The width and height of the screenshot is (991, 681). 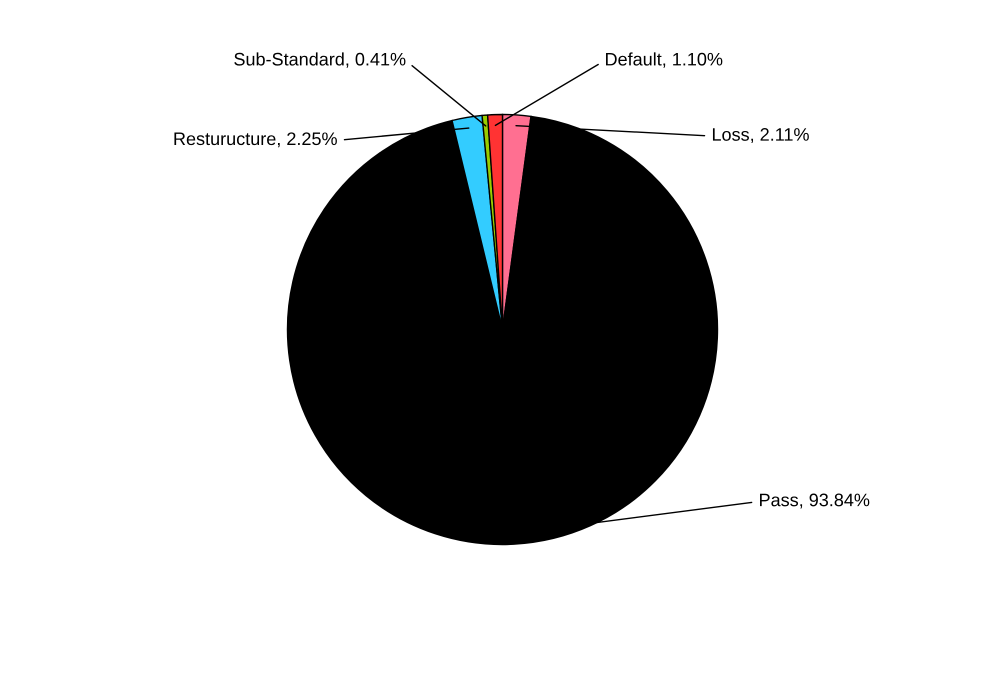 I want to click on slice-label: Default, 1.10%, so click(x=664, y=60).